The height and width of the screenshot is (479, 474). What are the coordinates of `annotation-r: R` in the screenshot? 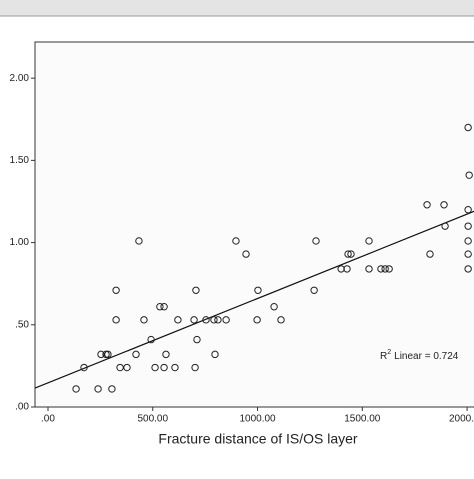 It's located at (383, 356).